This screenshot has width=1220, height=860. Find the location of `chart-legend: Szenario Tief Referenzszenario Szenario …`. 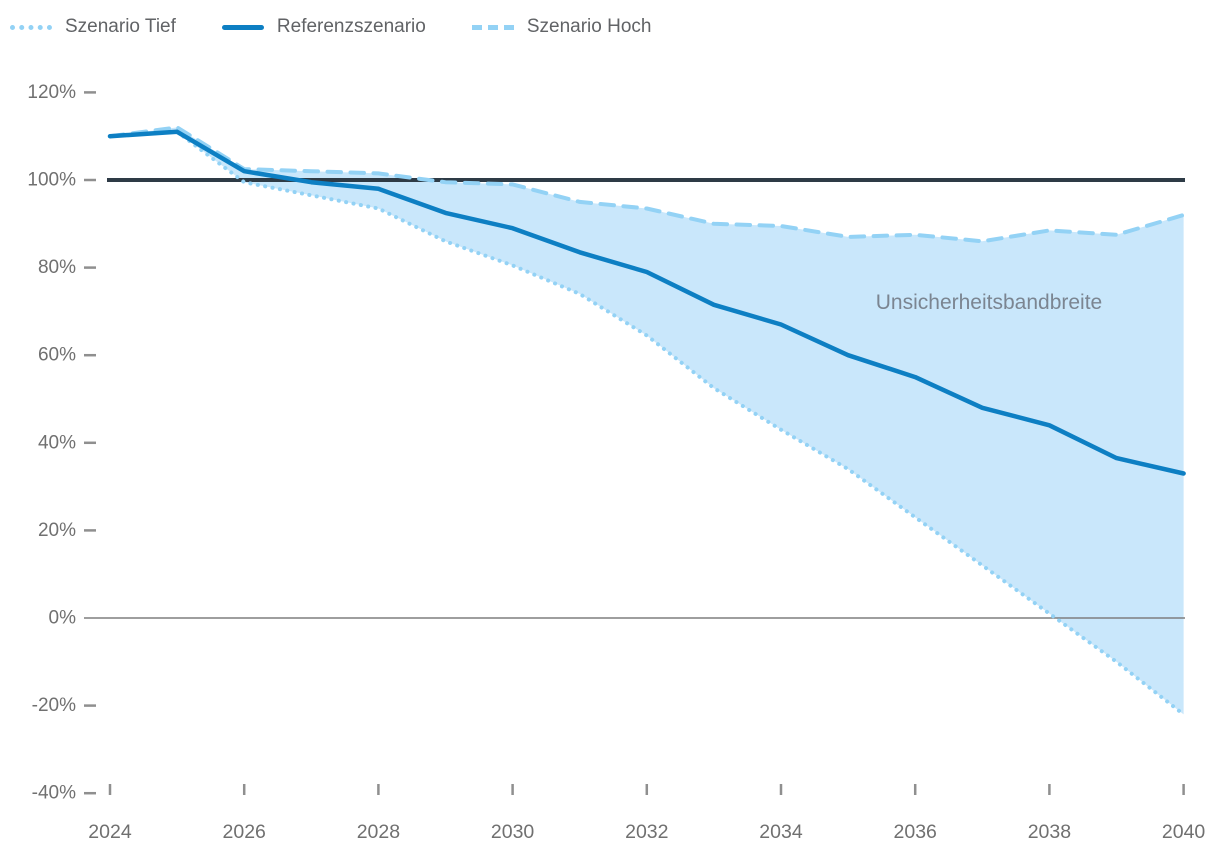

chart-legend: Szenario Tief Referenzszenario Szenario … is located at coordinates (330, 27).